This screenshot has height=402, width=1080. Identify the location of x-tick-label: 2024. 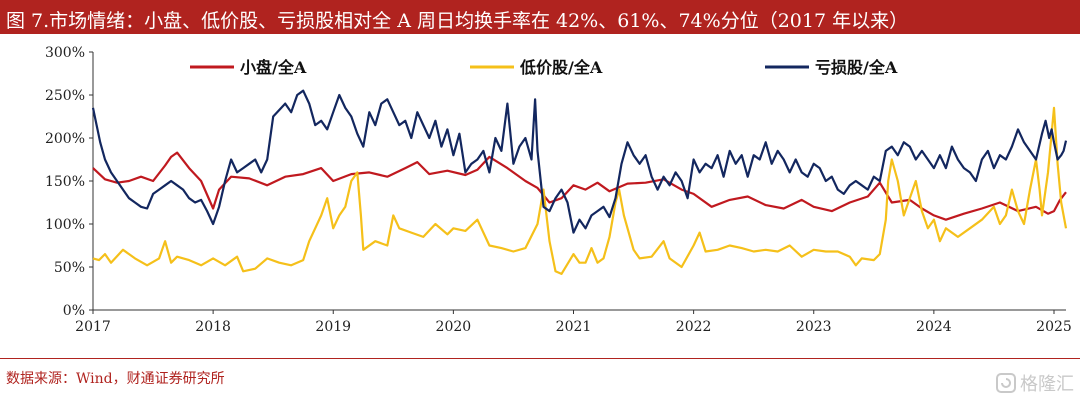
(934, 327).